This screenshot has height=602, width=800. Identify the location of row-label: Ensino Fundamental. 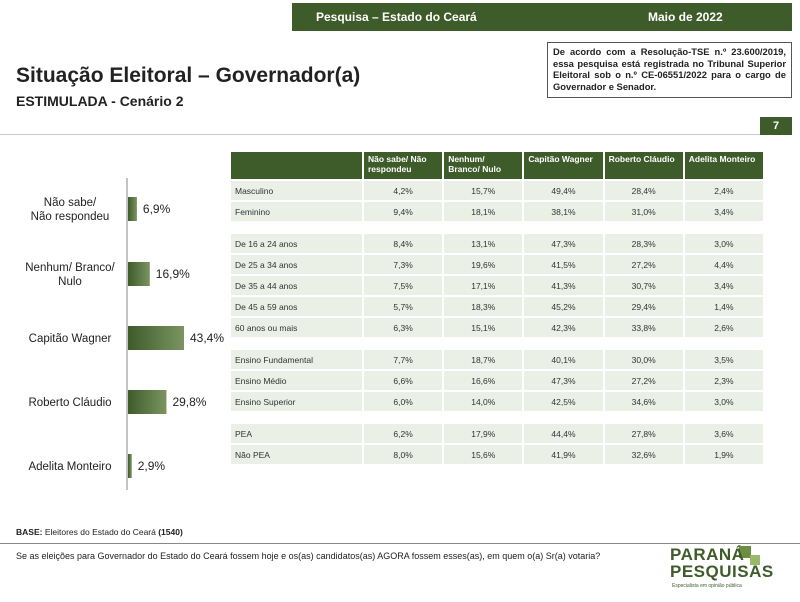
(296, 359).